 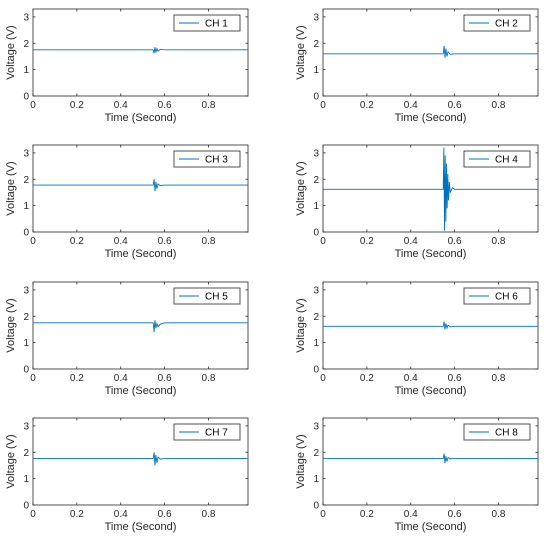 What do you see at coordinates (506, 297) in the screenshot?
I see `legend-label: CH 6` at bounding box center [506, 297].